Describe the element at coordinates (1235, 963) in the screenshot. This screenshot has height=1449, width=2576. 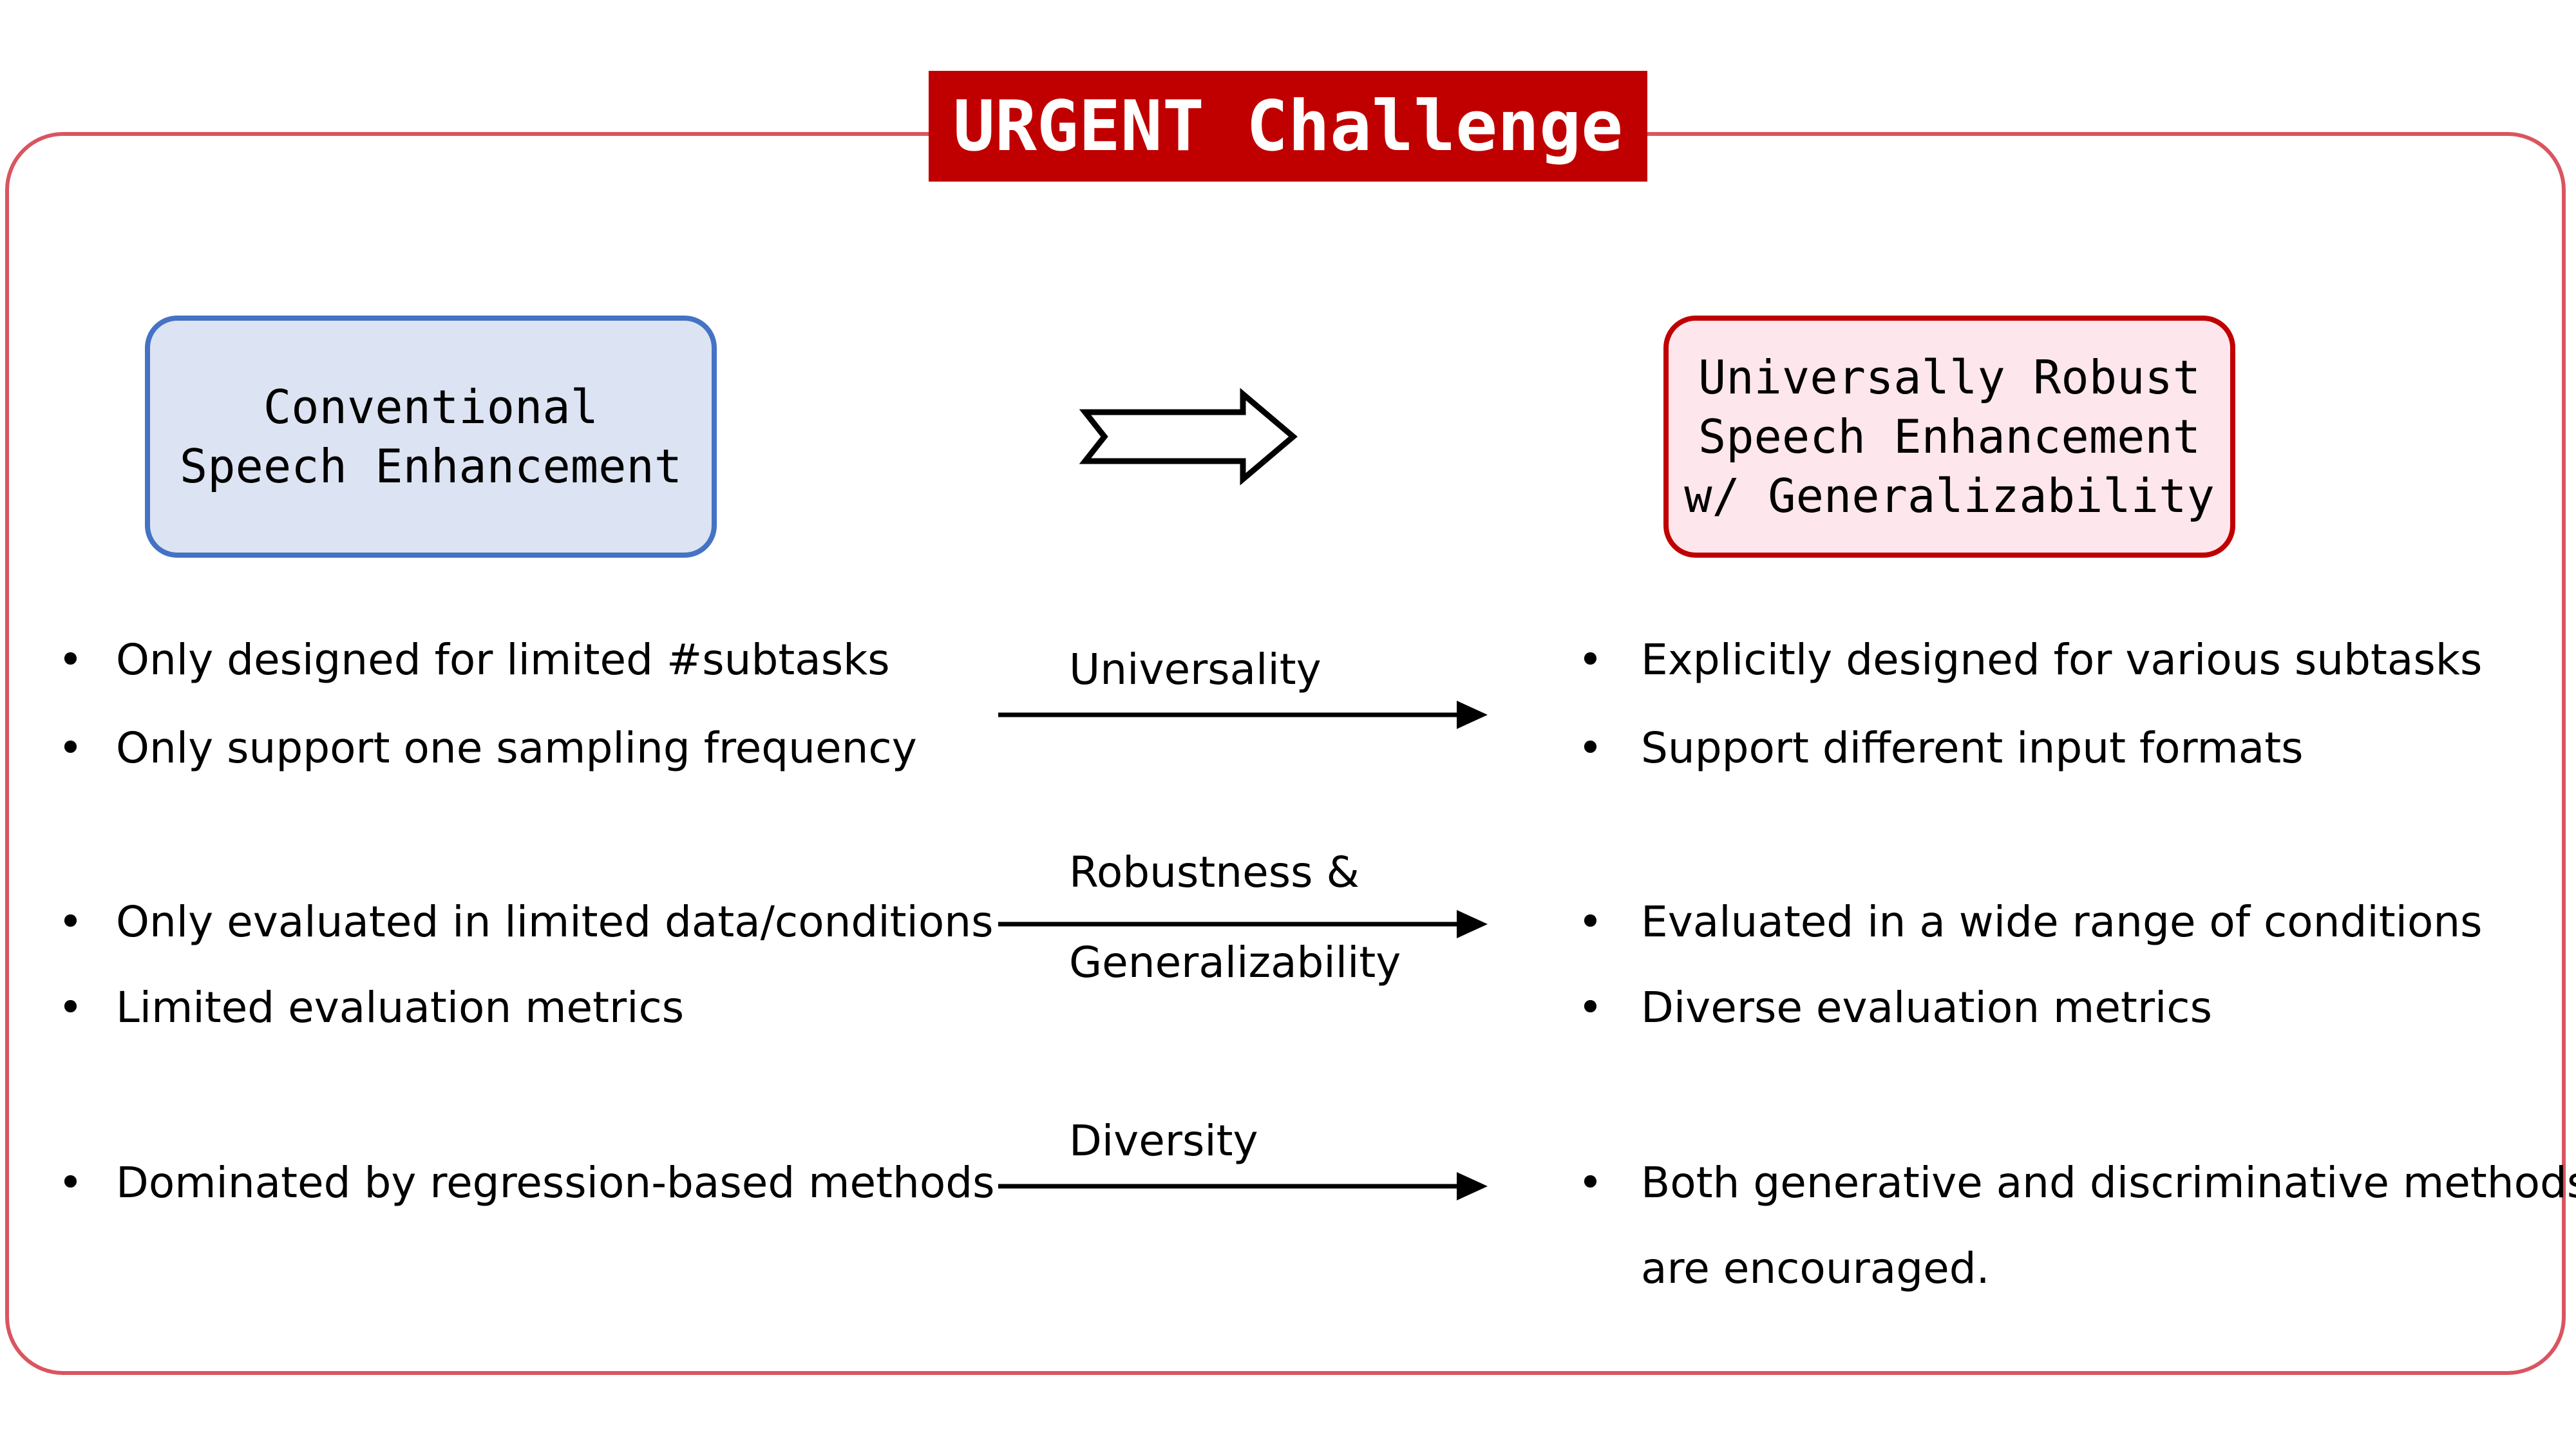
I see `generalizability-label: Generalizability` at that location.